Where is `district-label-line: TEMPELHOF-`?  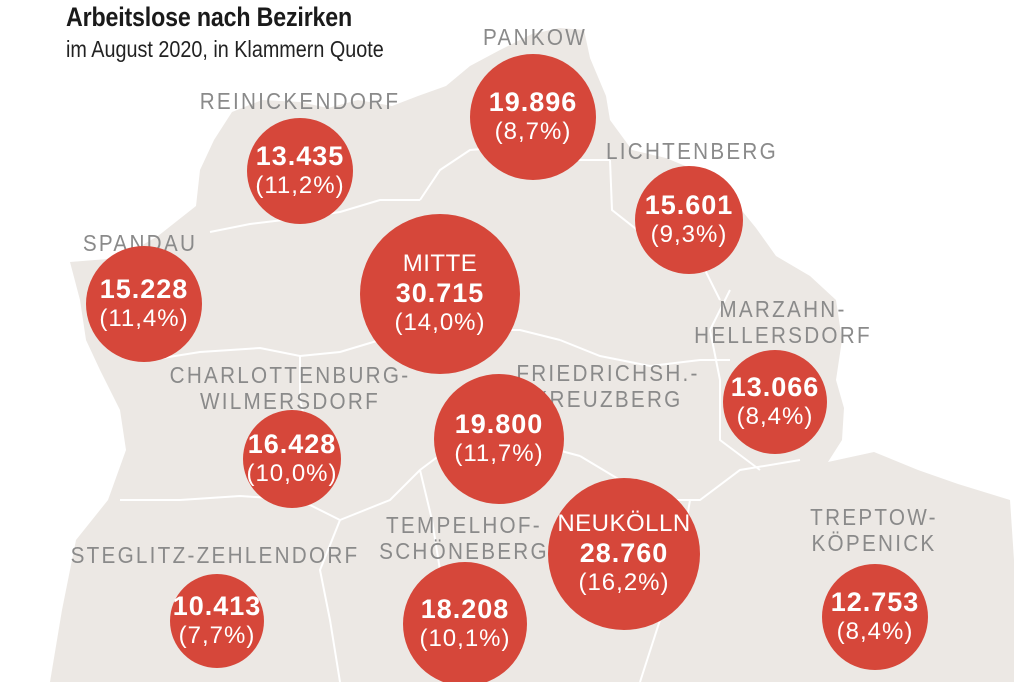
district-label-line: TEMPELHOF- is located at coordinates (464, 525).